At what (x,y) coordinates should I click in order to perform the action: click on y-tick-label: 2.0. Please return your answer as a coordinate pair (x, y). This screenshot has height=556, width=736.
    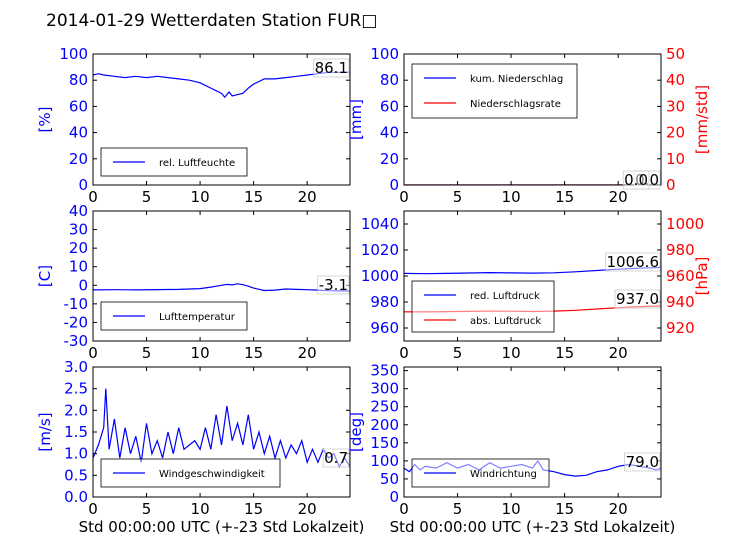
    Looking at the image, I should click on (76, 410).